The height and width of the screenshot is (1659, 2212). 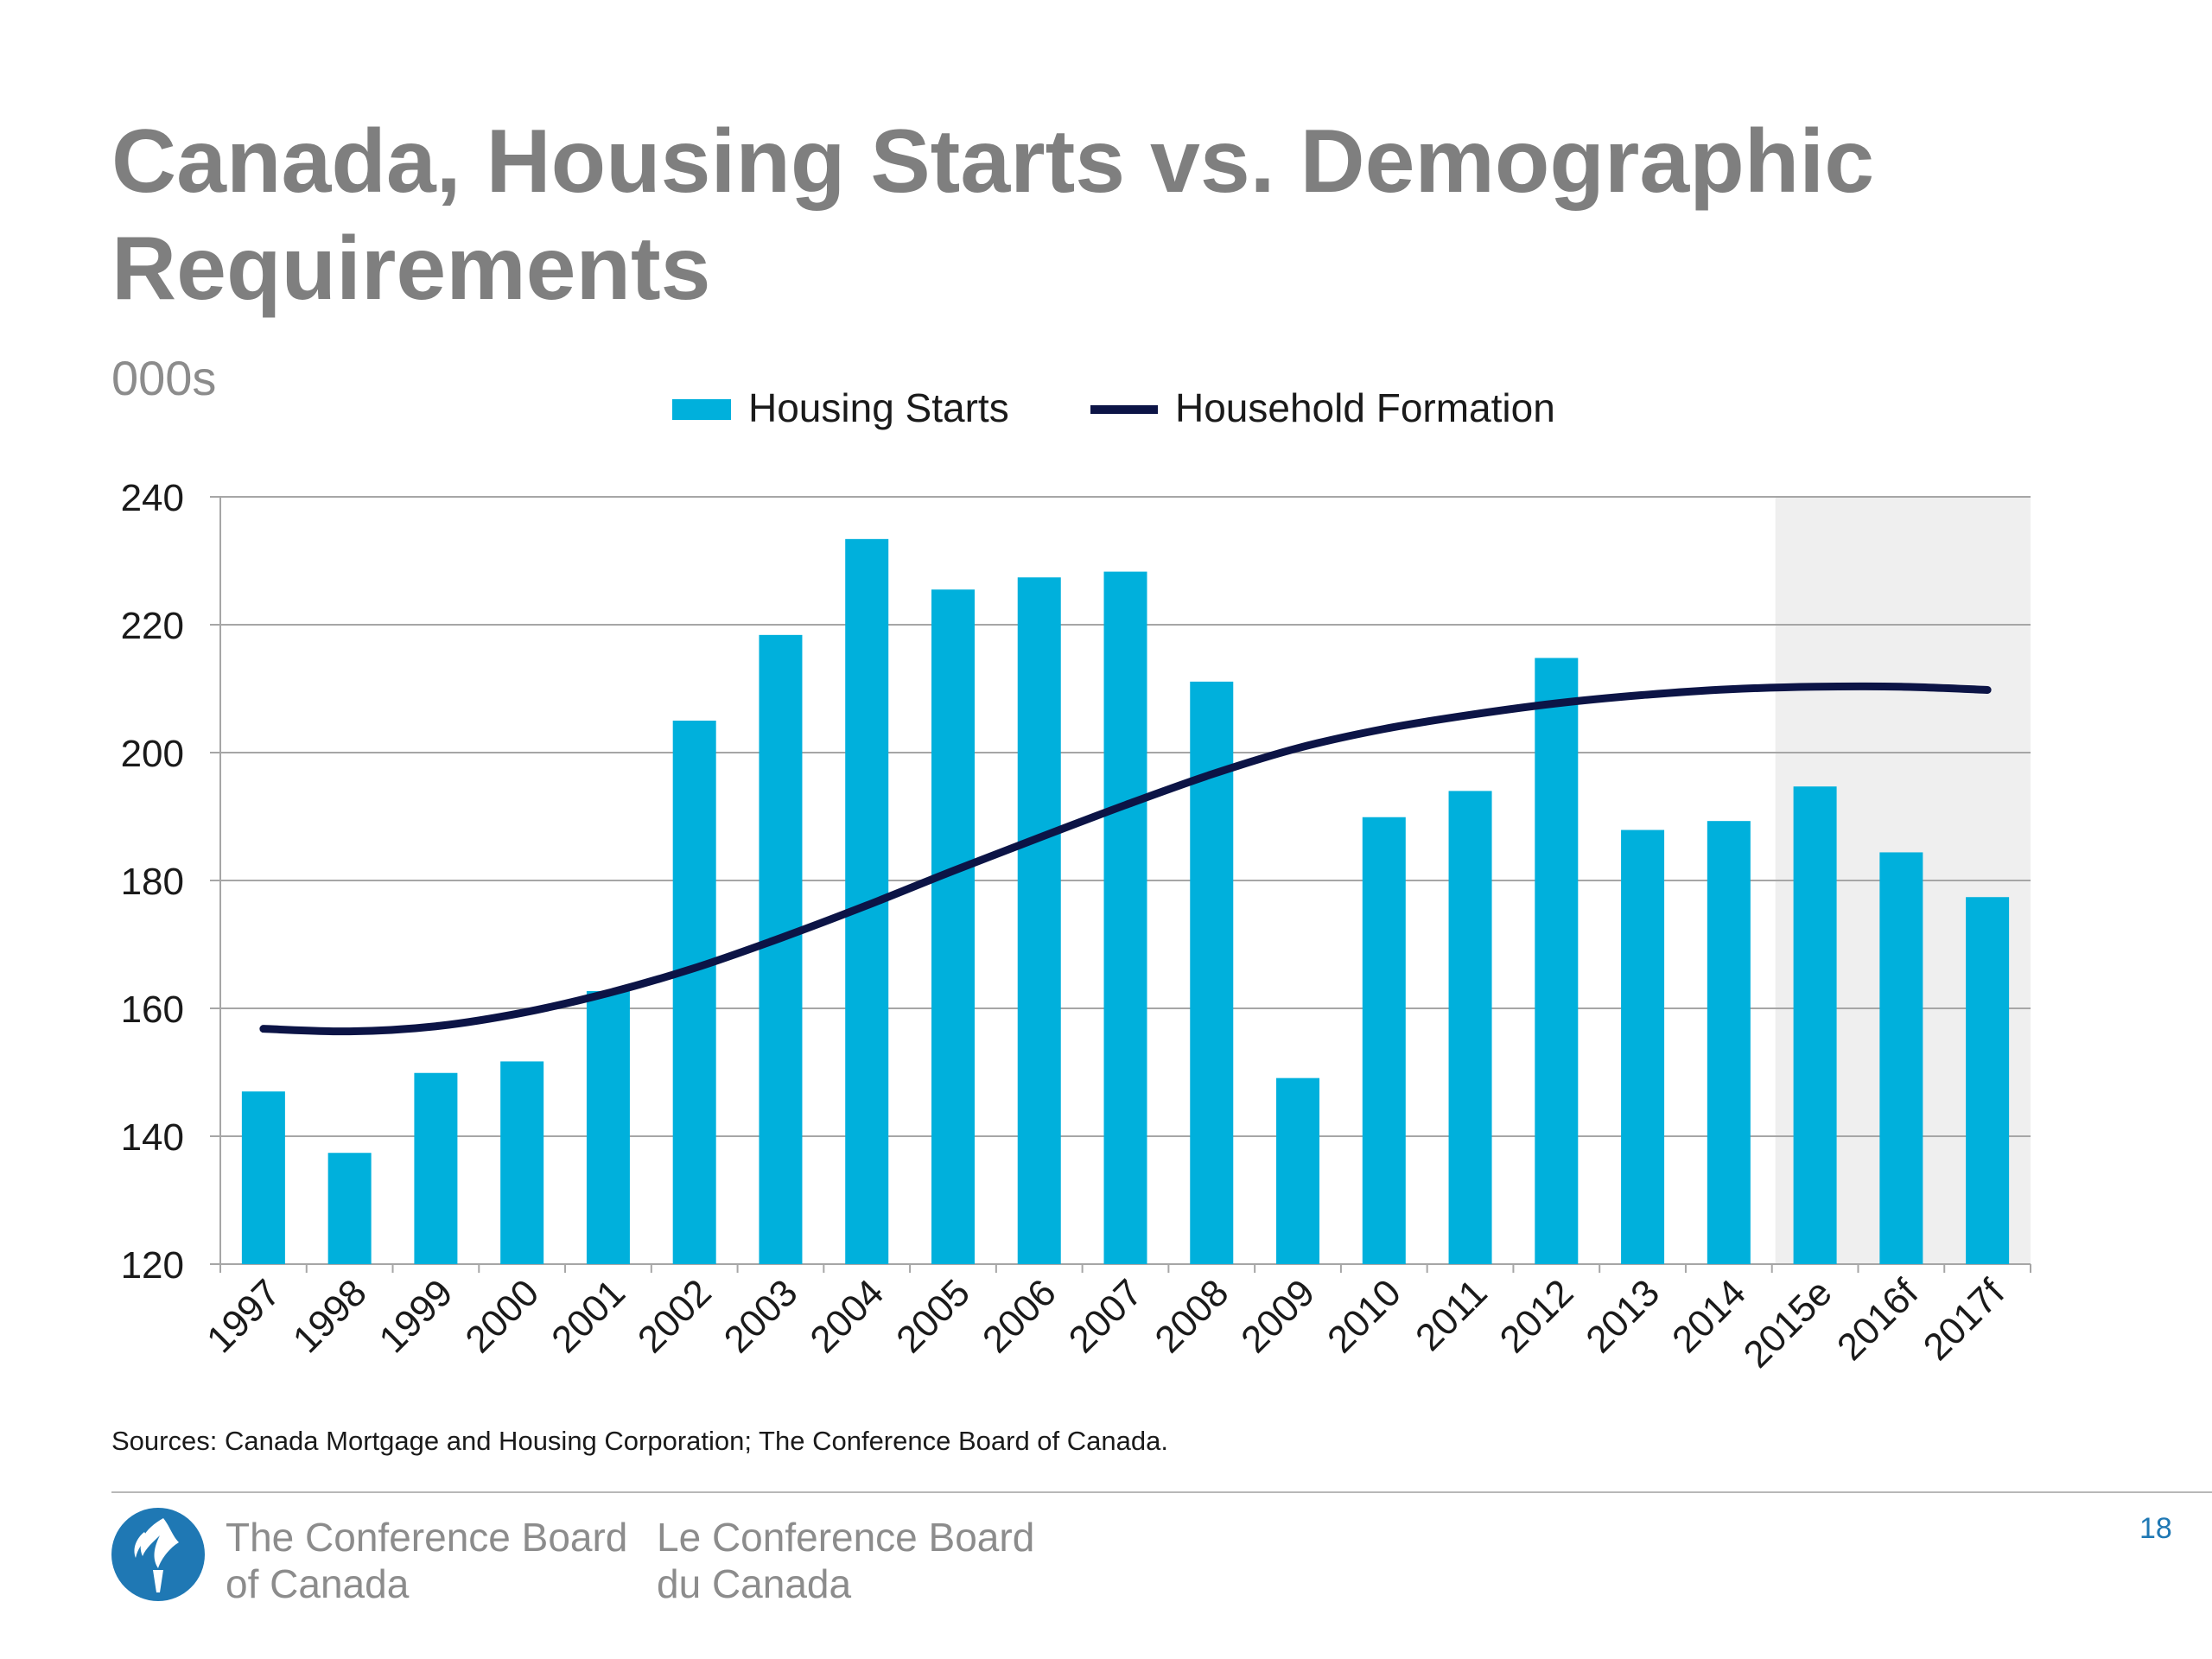 I want to click on x-tick-label: 2005, so click(x=933, y=1316).